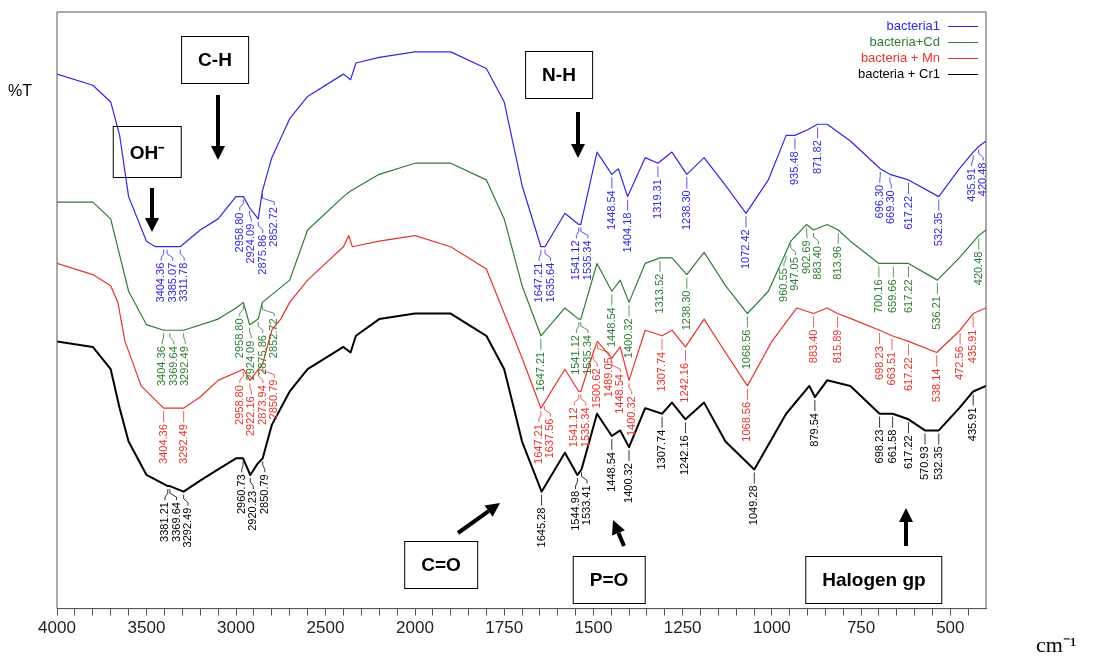  I want to click on annotation: 3292.49, so click(184, 366).